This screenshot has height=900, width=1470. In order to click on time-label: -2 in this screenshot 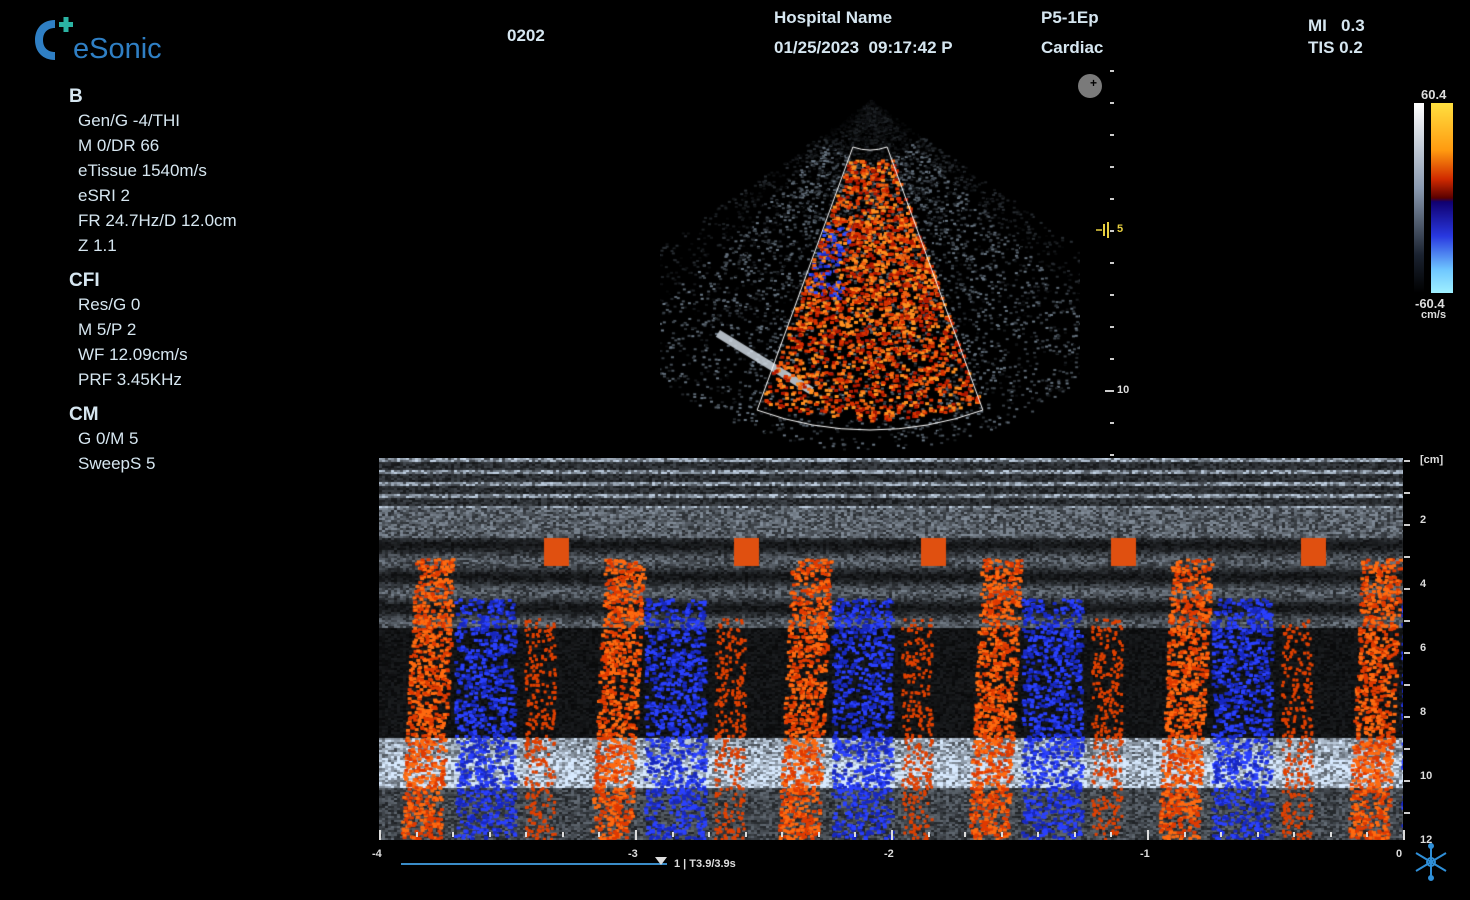, I will do `click(889, 854)`.